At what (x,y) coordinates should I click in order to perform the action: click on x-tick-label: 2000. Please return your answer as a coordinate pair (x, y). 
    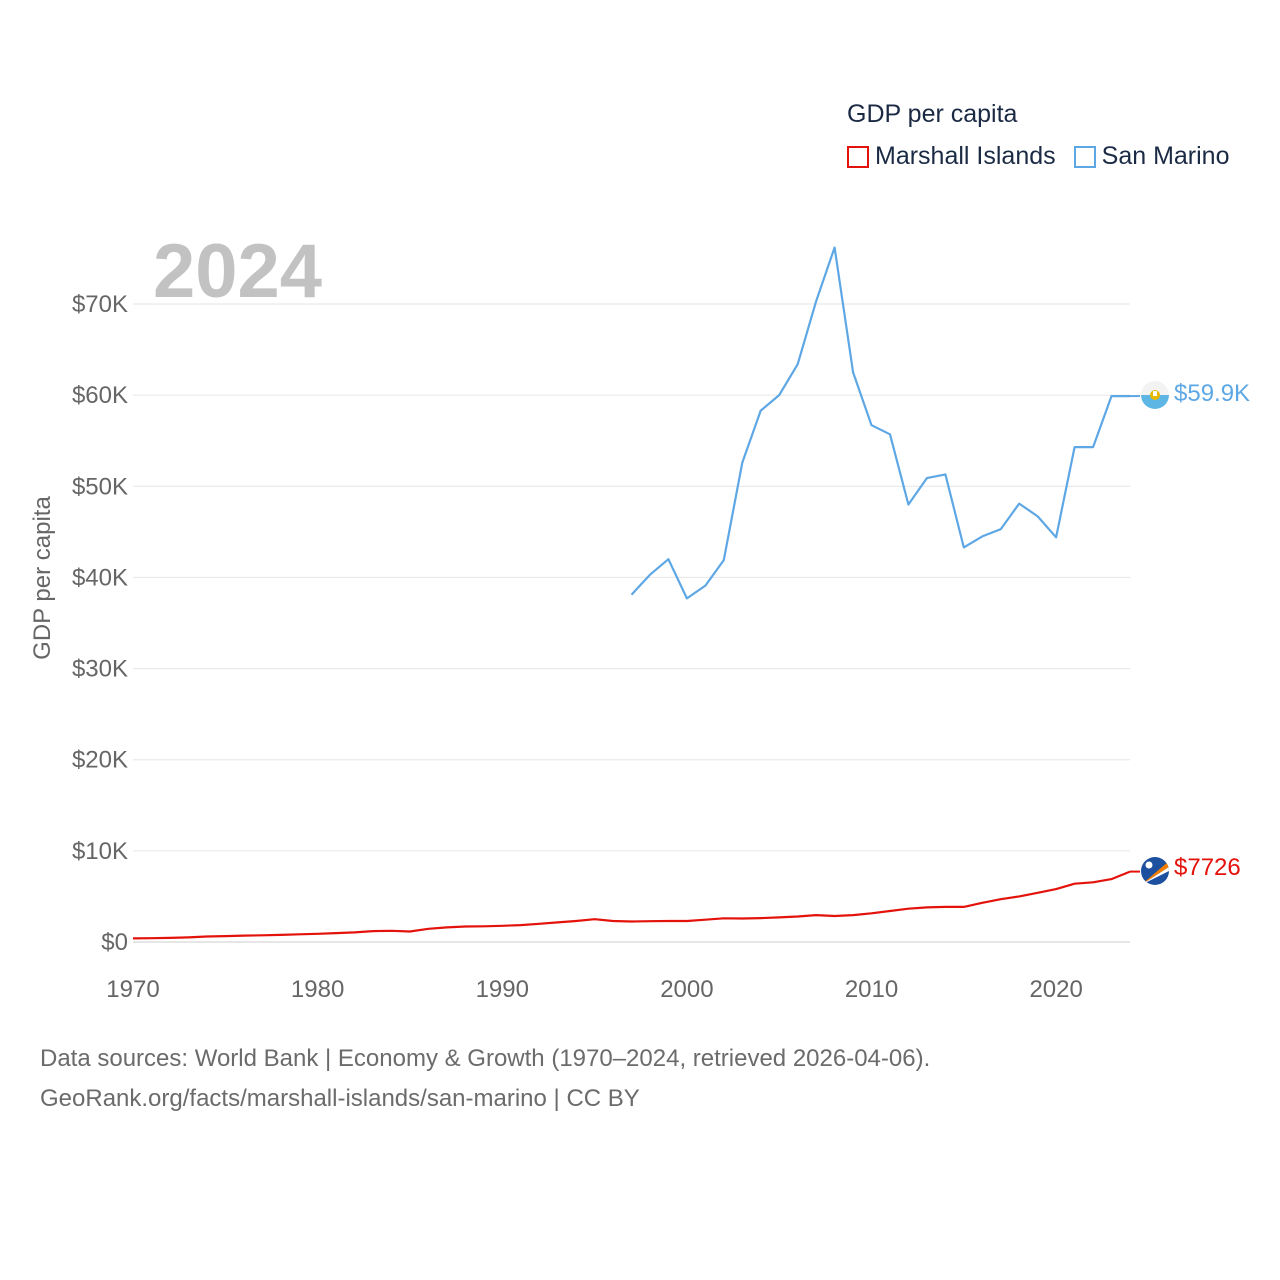
    Looking at the image, I should click on (686, 989).